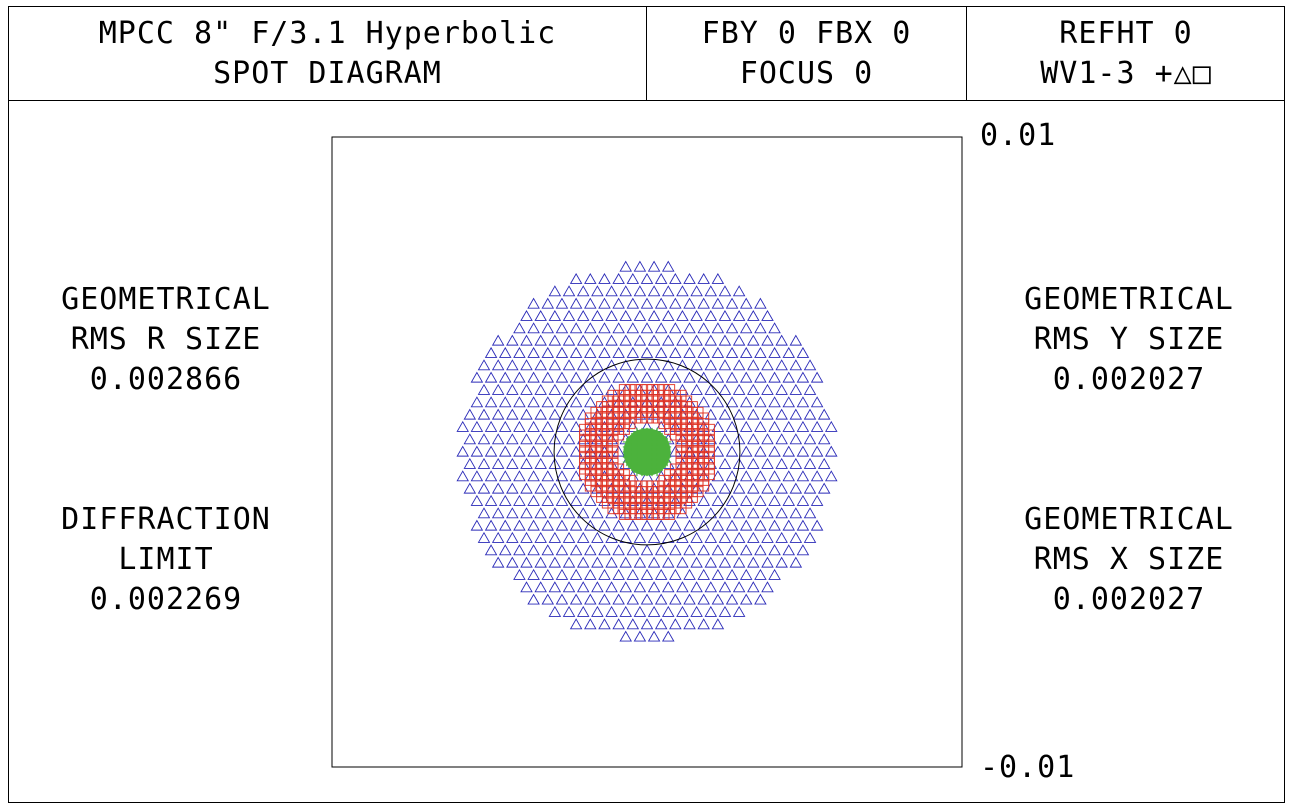 The height and width of the screenshot is (810, 1297). Describe the element at coordinates (1129, 339) in the screenshot. I see `rms-y-line2: RMS Y SIZE` at that location.